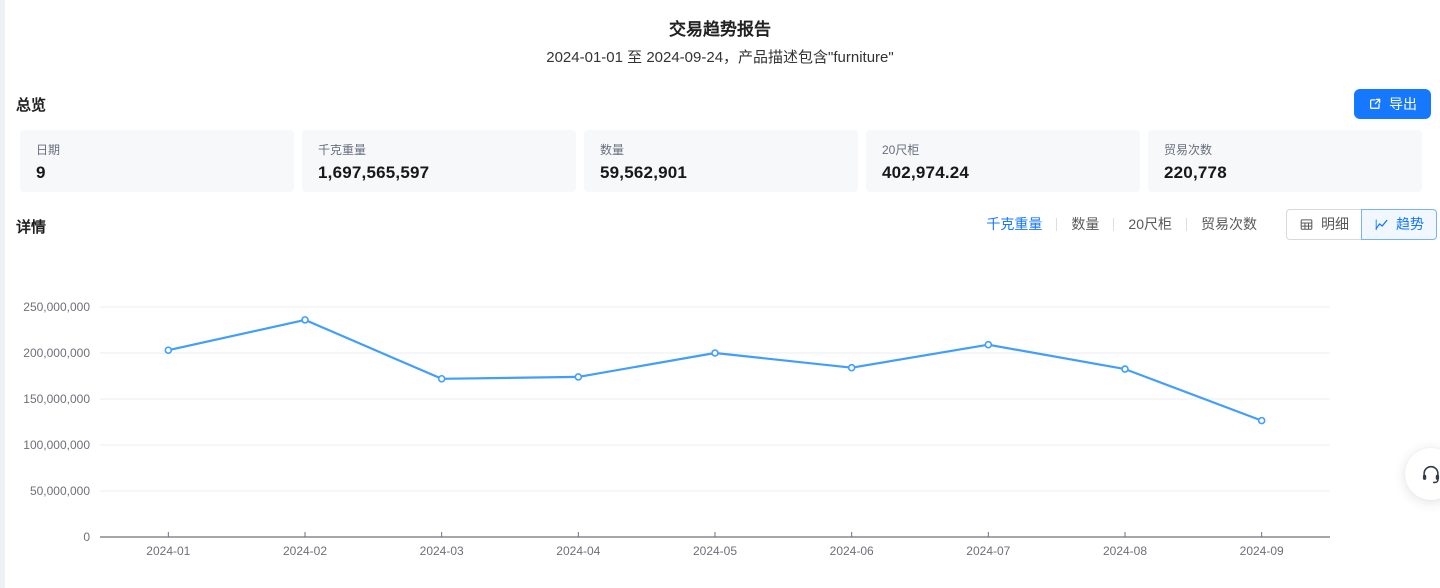 This screenshot has width=1440, height=588. I want to click on stat-card-trade-count: 贸易次数 220,778, so click(1285, 161).